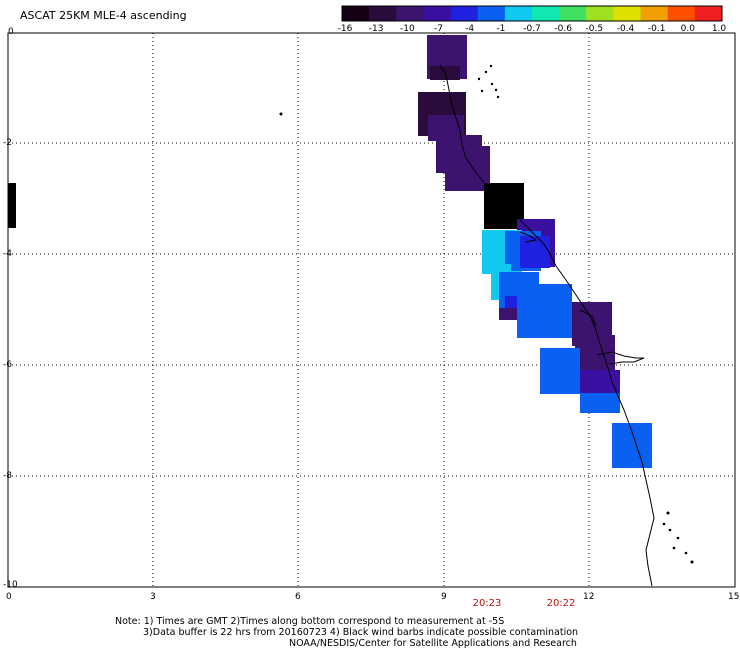 The height and width of the screenshot is (650, 740). I want to click on colorbar-tick-label: -4, so click(470, 29).